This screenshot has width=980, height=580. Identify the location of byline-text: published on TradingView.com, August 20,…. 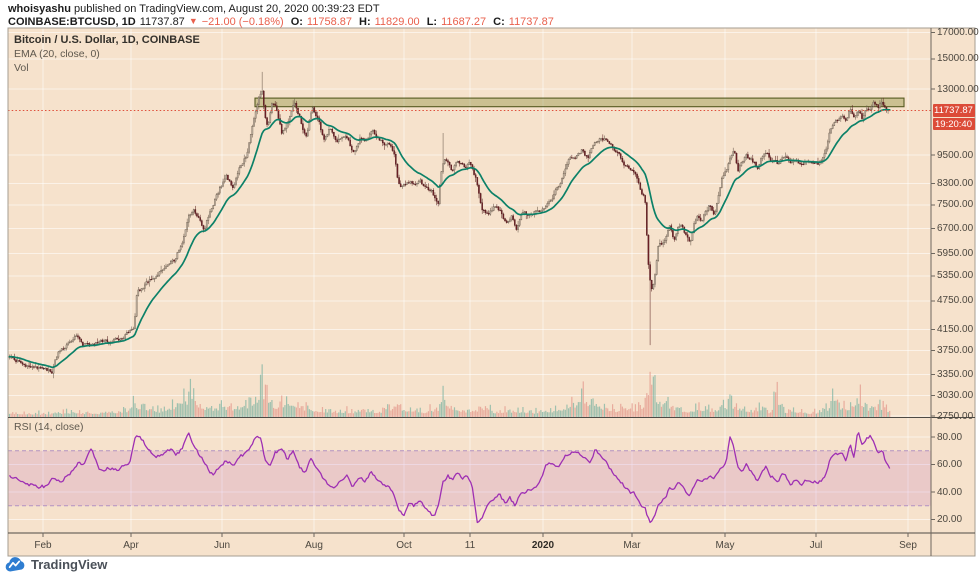
(225, 9).